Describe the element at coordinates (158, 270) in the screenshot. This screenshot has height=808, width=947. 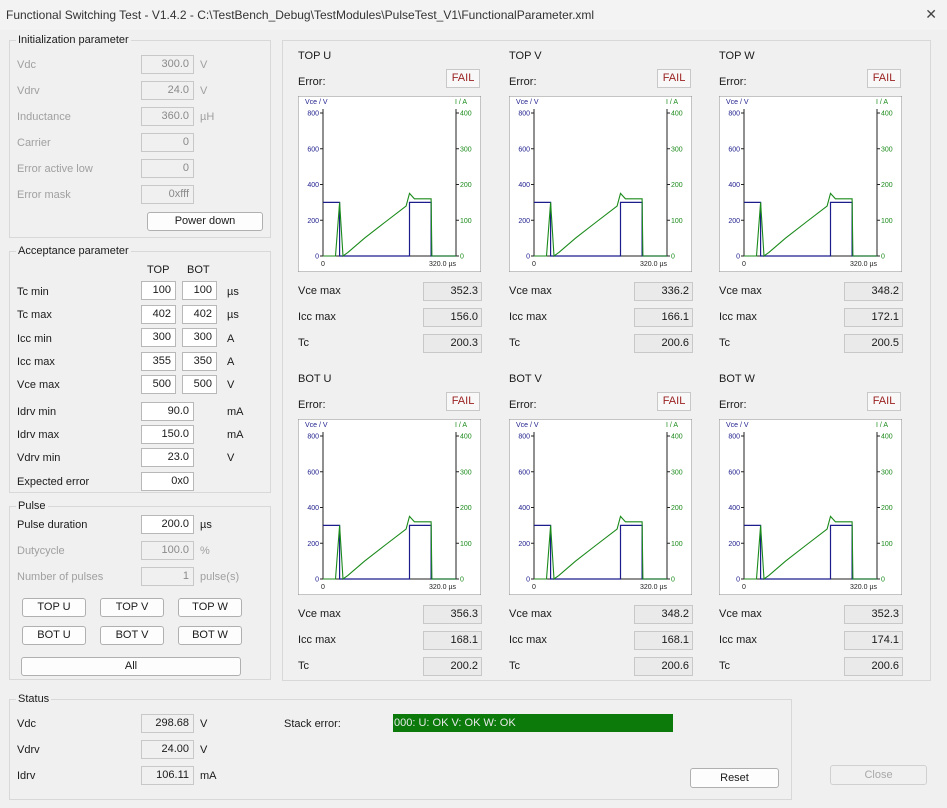
I see `accept-col-top: TOP` at that location.